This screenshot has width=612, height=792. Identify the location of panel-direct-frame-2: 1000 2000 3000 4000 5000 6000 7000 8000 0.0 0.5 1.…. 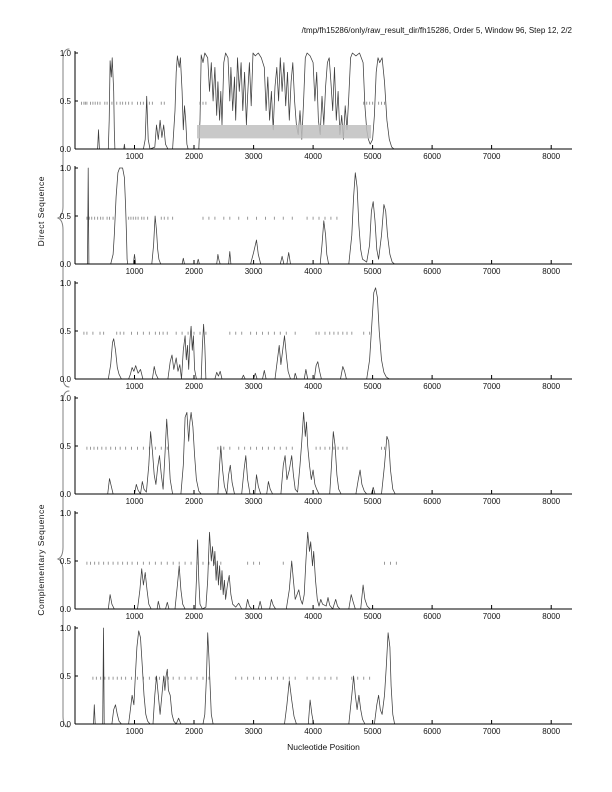
(316, 220).